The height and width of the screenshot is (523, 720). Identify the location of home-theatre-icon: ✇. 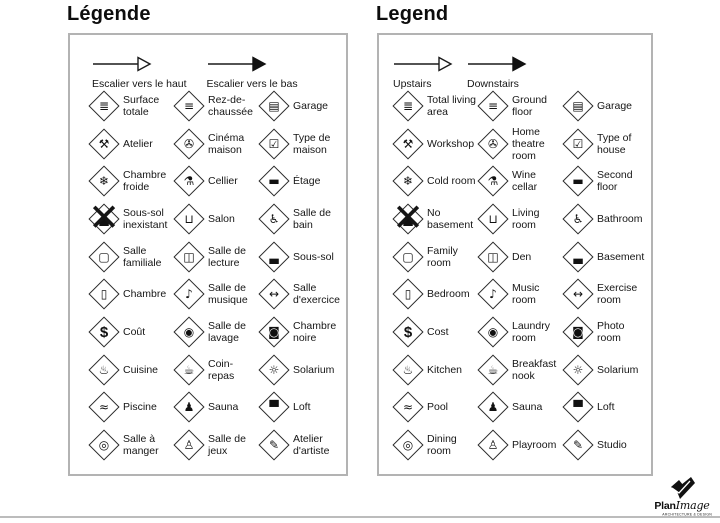
(189, 144).